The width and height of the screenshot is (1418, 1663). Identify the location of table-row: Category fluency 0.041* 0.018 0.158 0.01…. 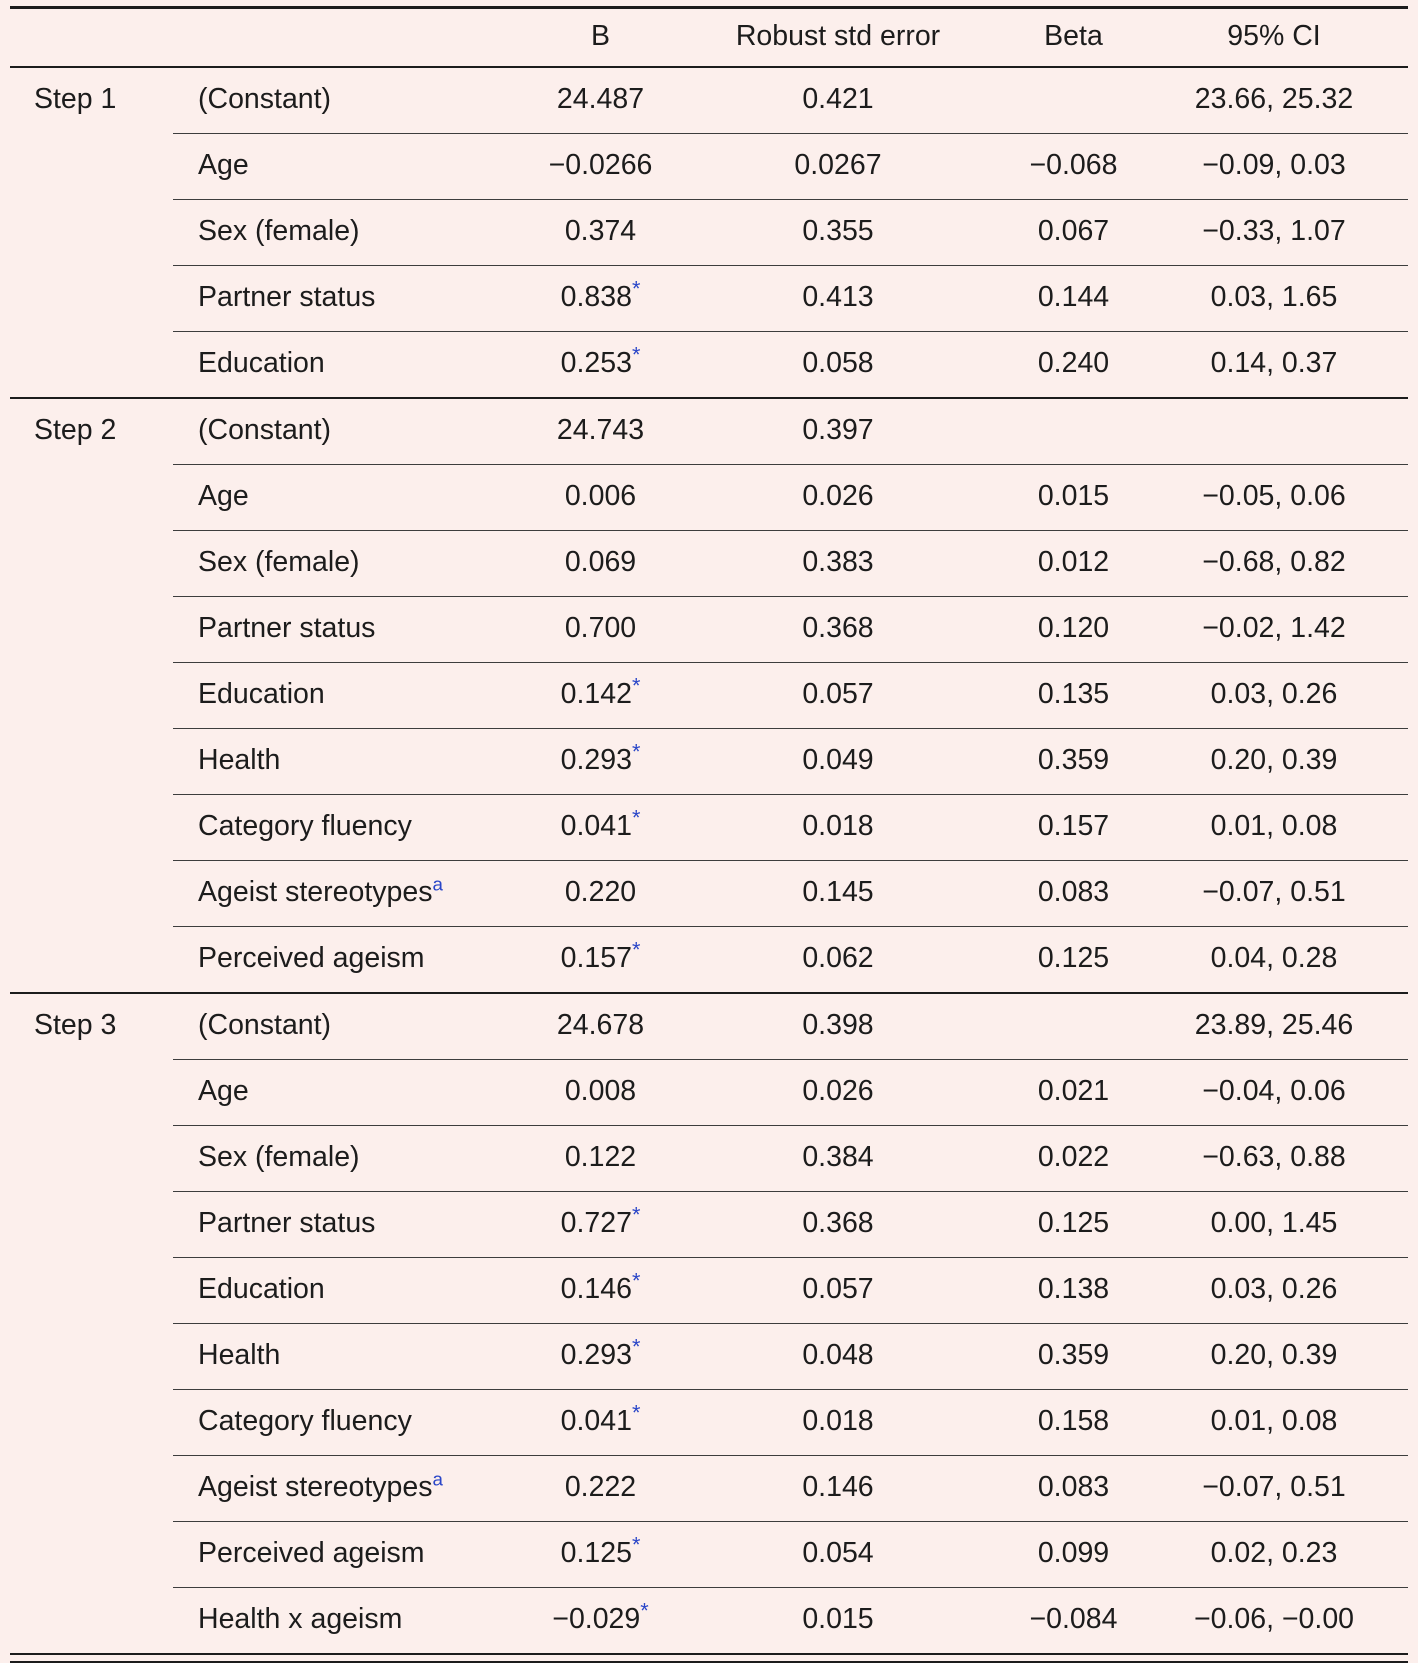
(709, 1422).